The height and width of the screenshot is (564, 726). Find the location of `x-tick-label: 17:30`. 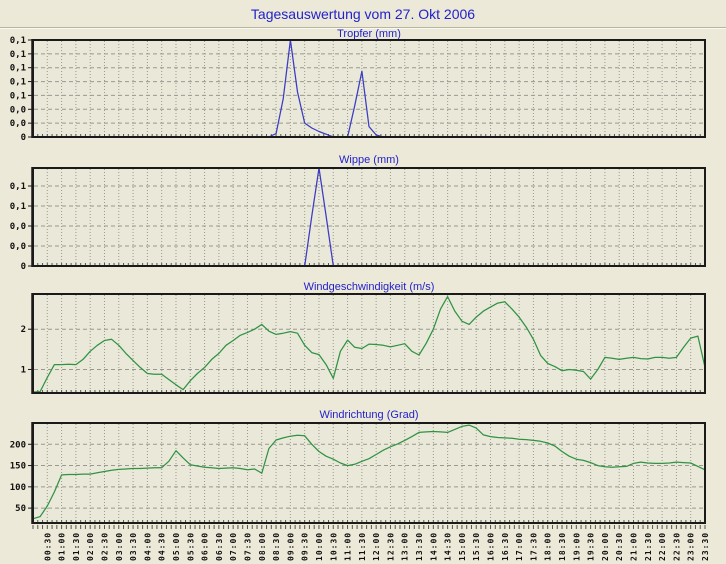

x-tick-label: 17:30 is located at coordinates (533, 546).